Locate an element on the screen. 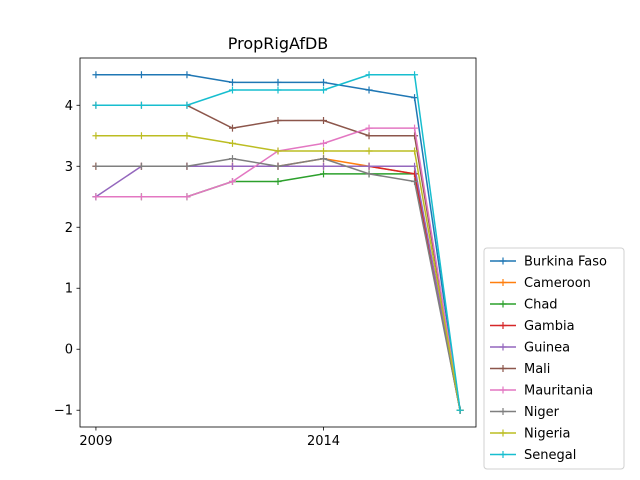 The width and height of the screenshot is (640, 480). y-tick-label: −1 is located at coordinates (63, 411).